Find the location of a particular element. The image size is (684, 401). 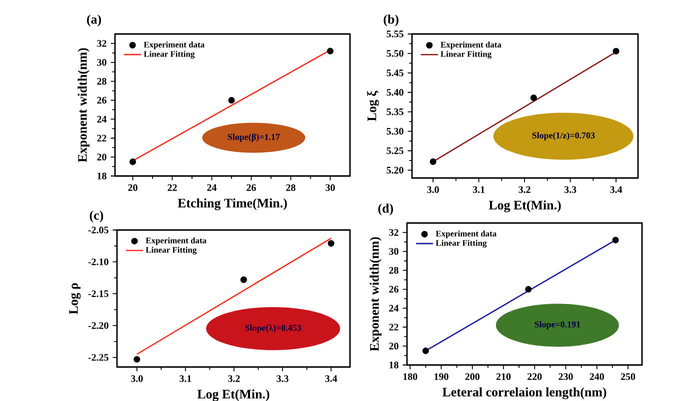

y-tick-label: -2.20 is located at coordinates (98, 325).